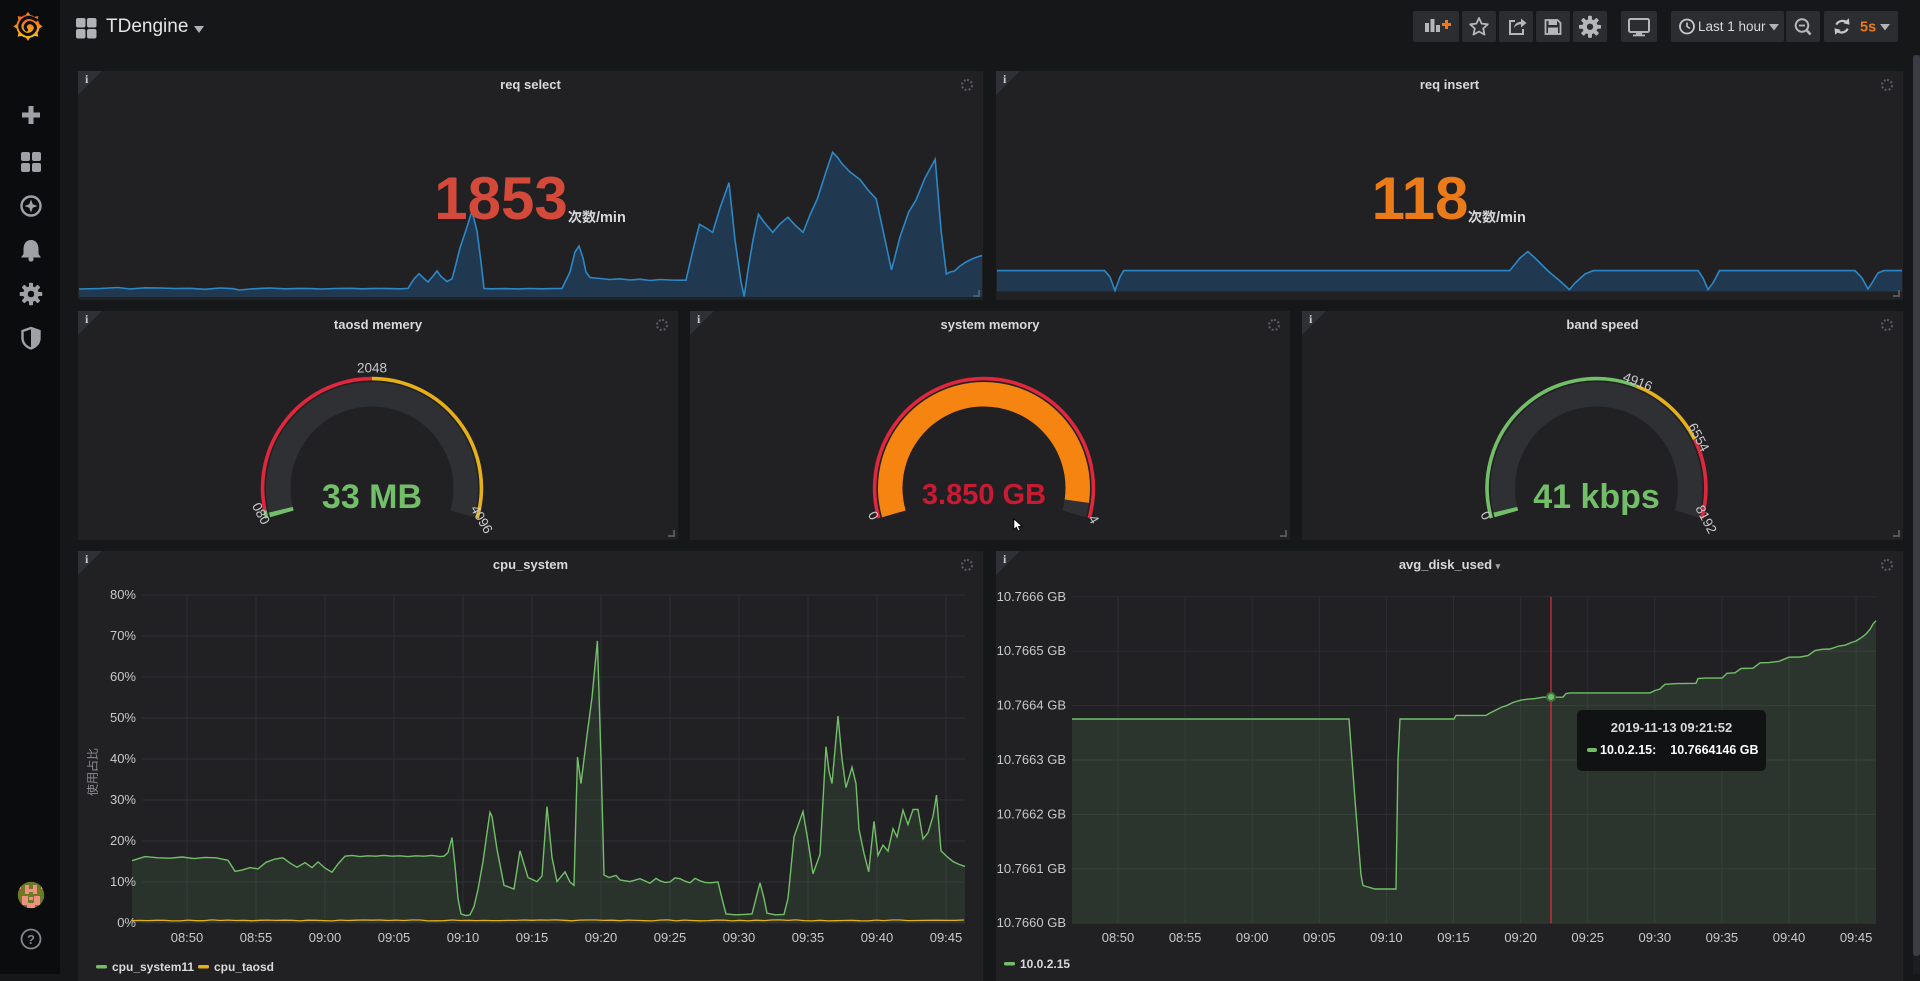  I want to click on svg-text: 10.7663 GB, so click(1031, 759).